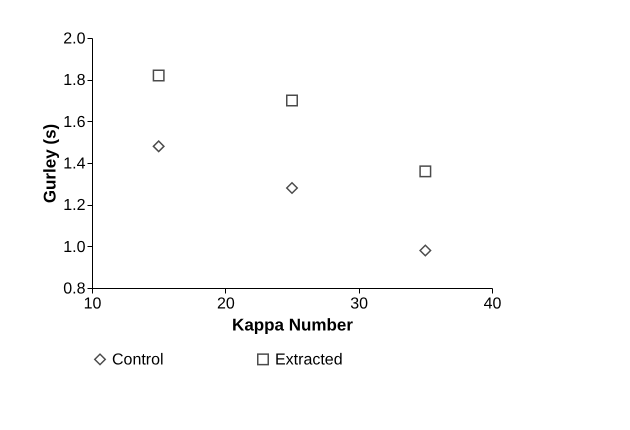  What do you see at coordinates (74, 122) in the screenshot?
I see `y-tick-label: 1.6` at bounding box center [74, 122].